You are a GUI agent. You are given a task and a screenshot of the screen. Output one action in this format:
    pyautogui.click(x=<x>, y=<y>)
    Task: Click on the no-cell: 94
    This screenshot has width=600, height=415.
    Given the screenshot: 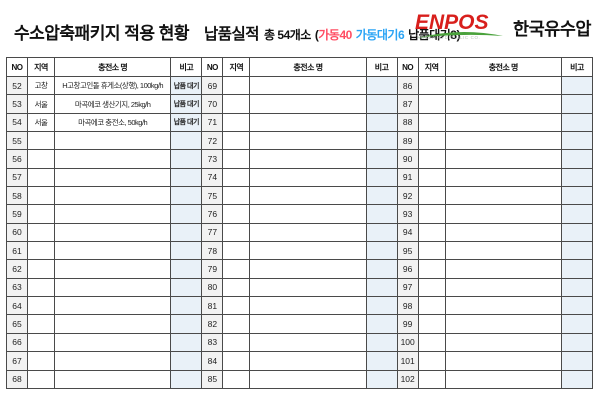 What is the action you would take?
    pyautogui.click(x=407, y=232)
    